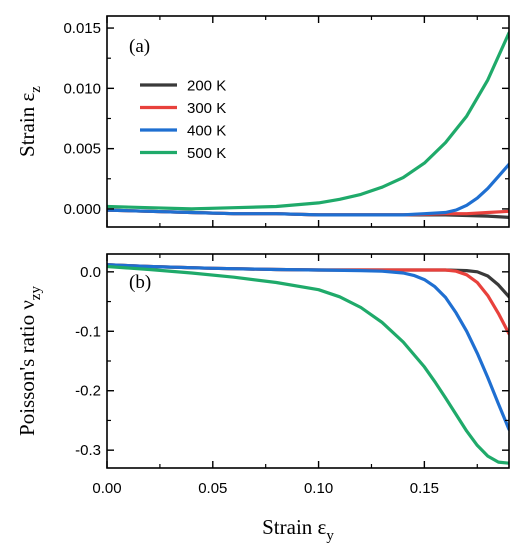  I want to click on y-axis-label: Strain εz, so click(29, 121).